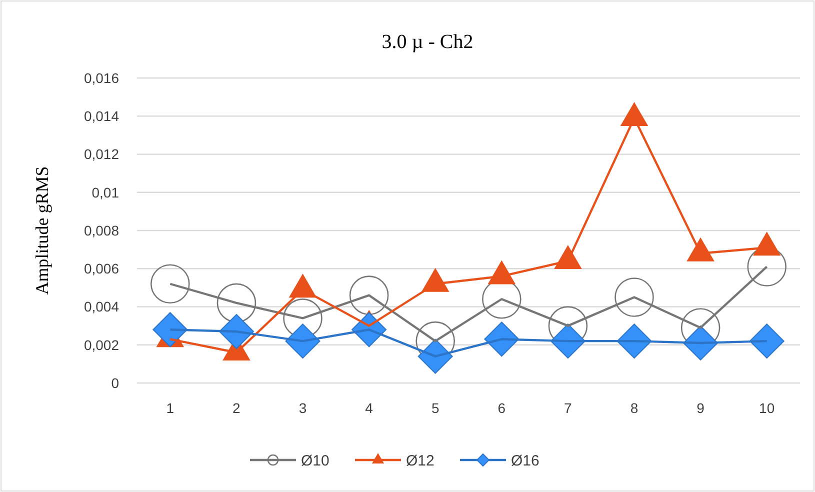 This screenshot has height=492, width=815. What do you see at coordinates (767, 408) in the screenshot?
I see `x-tick-label: 10` at bounding box center [767, 408].